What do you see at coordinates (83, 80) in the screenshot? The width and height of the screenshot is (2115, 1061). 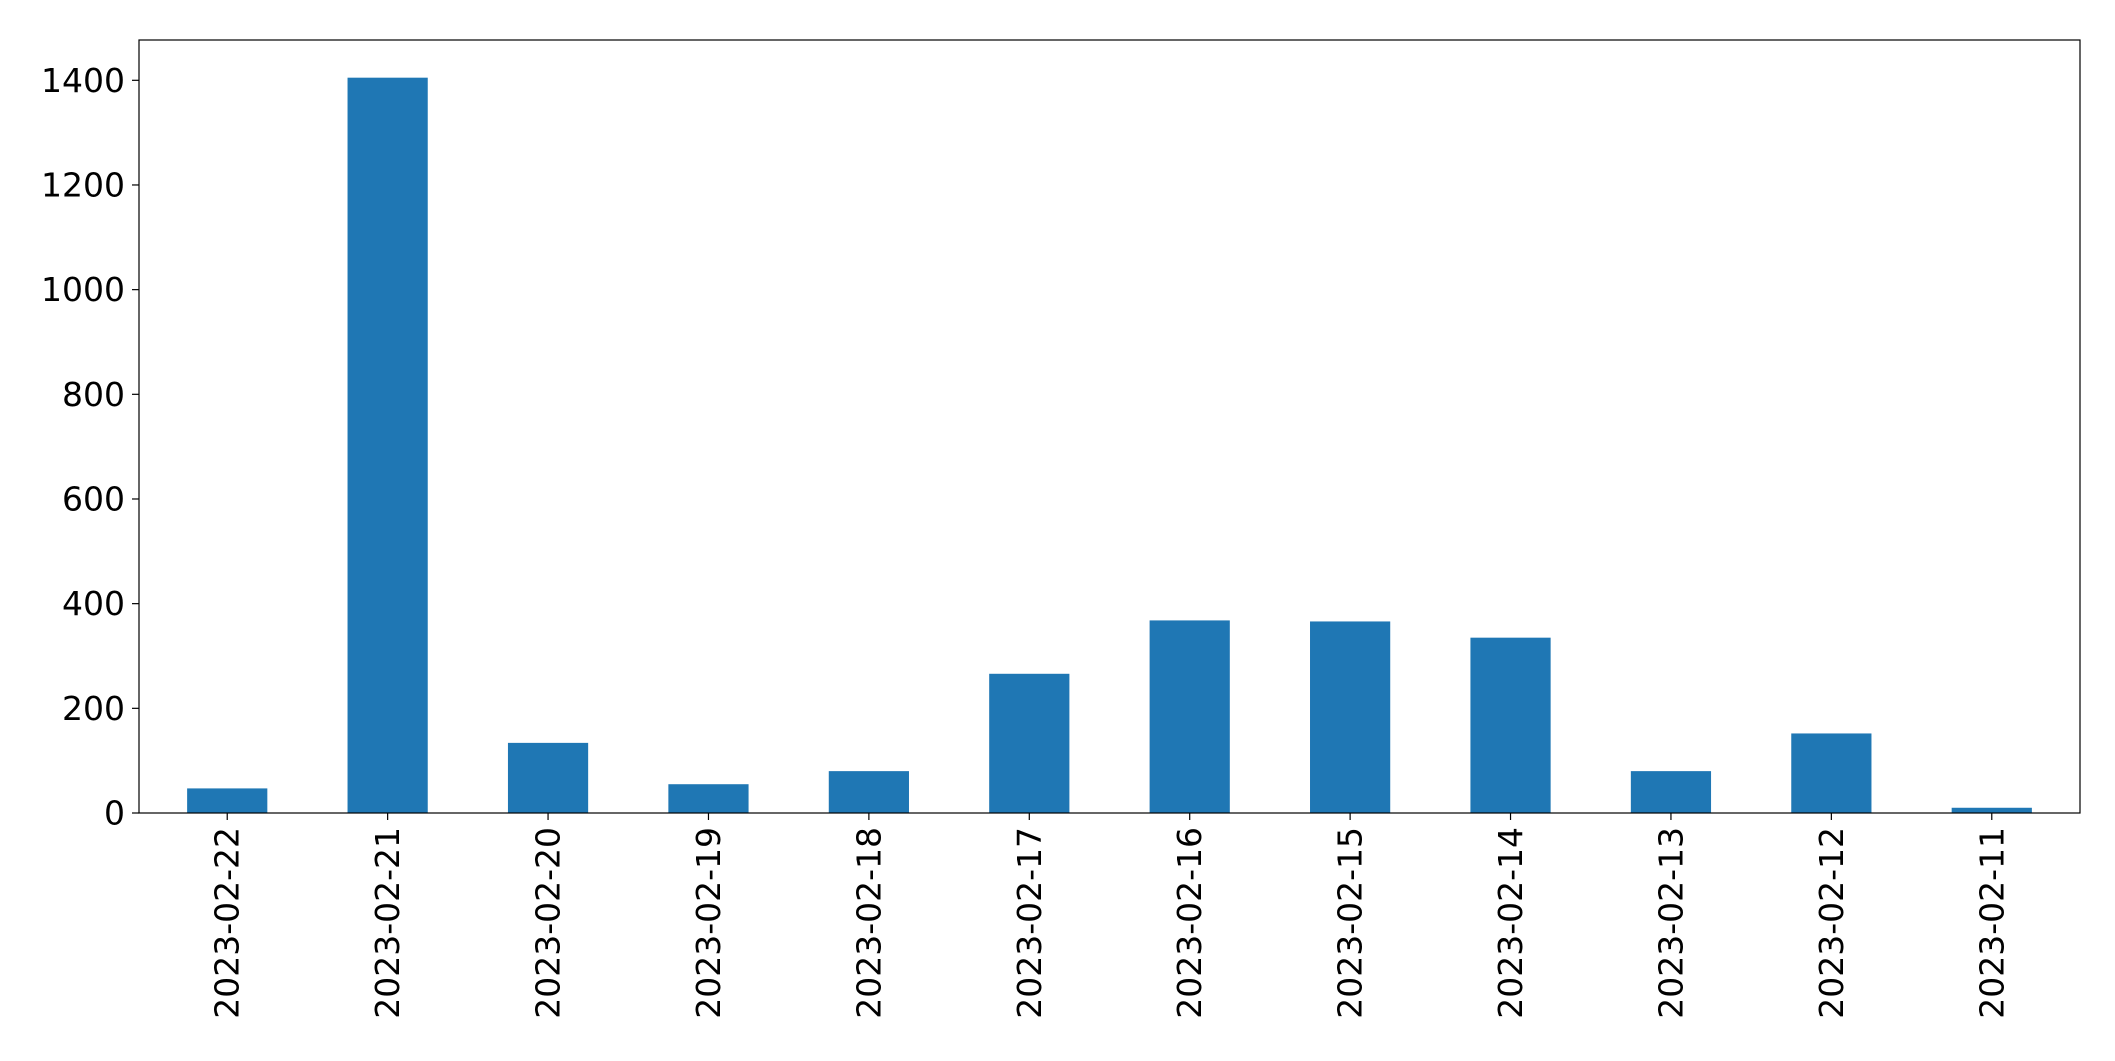 I see `y-tick-label: 1400` at bounding box center [83, 80].